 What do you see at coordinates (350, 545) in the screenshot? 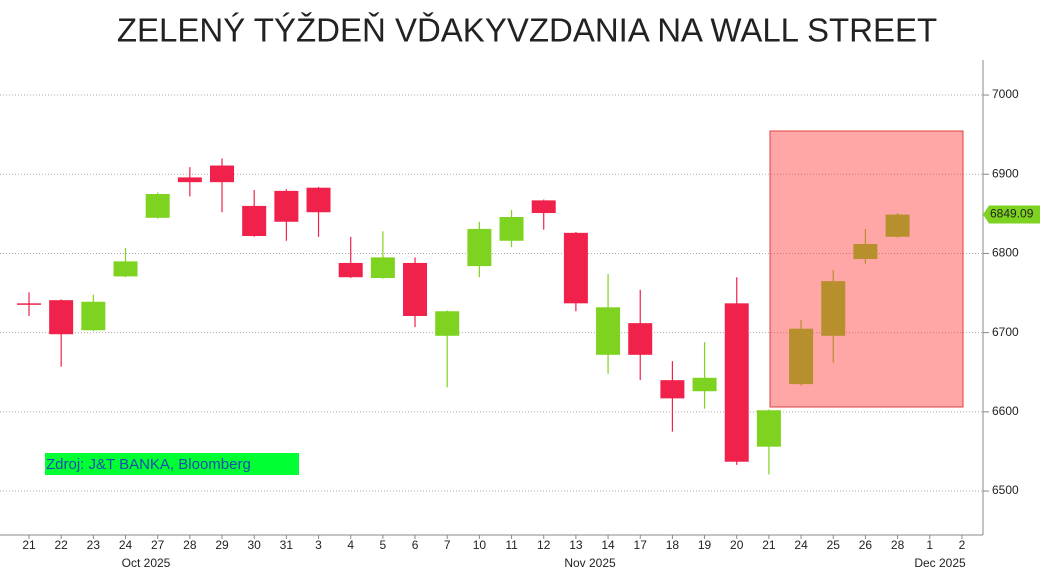
I see `x-tick-label: 4` at bounding box center [350, 545].